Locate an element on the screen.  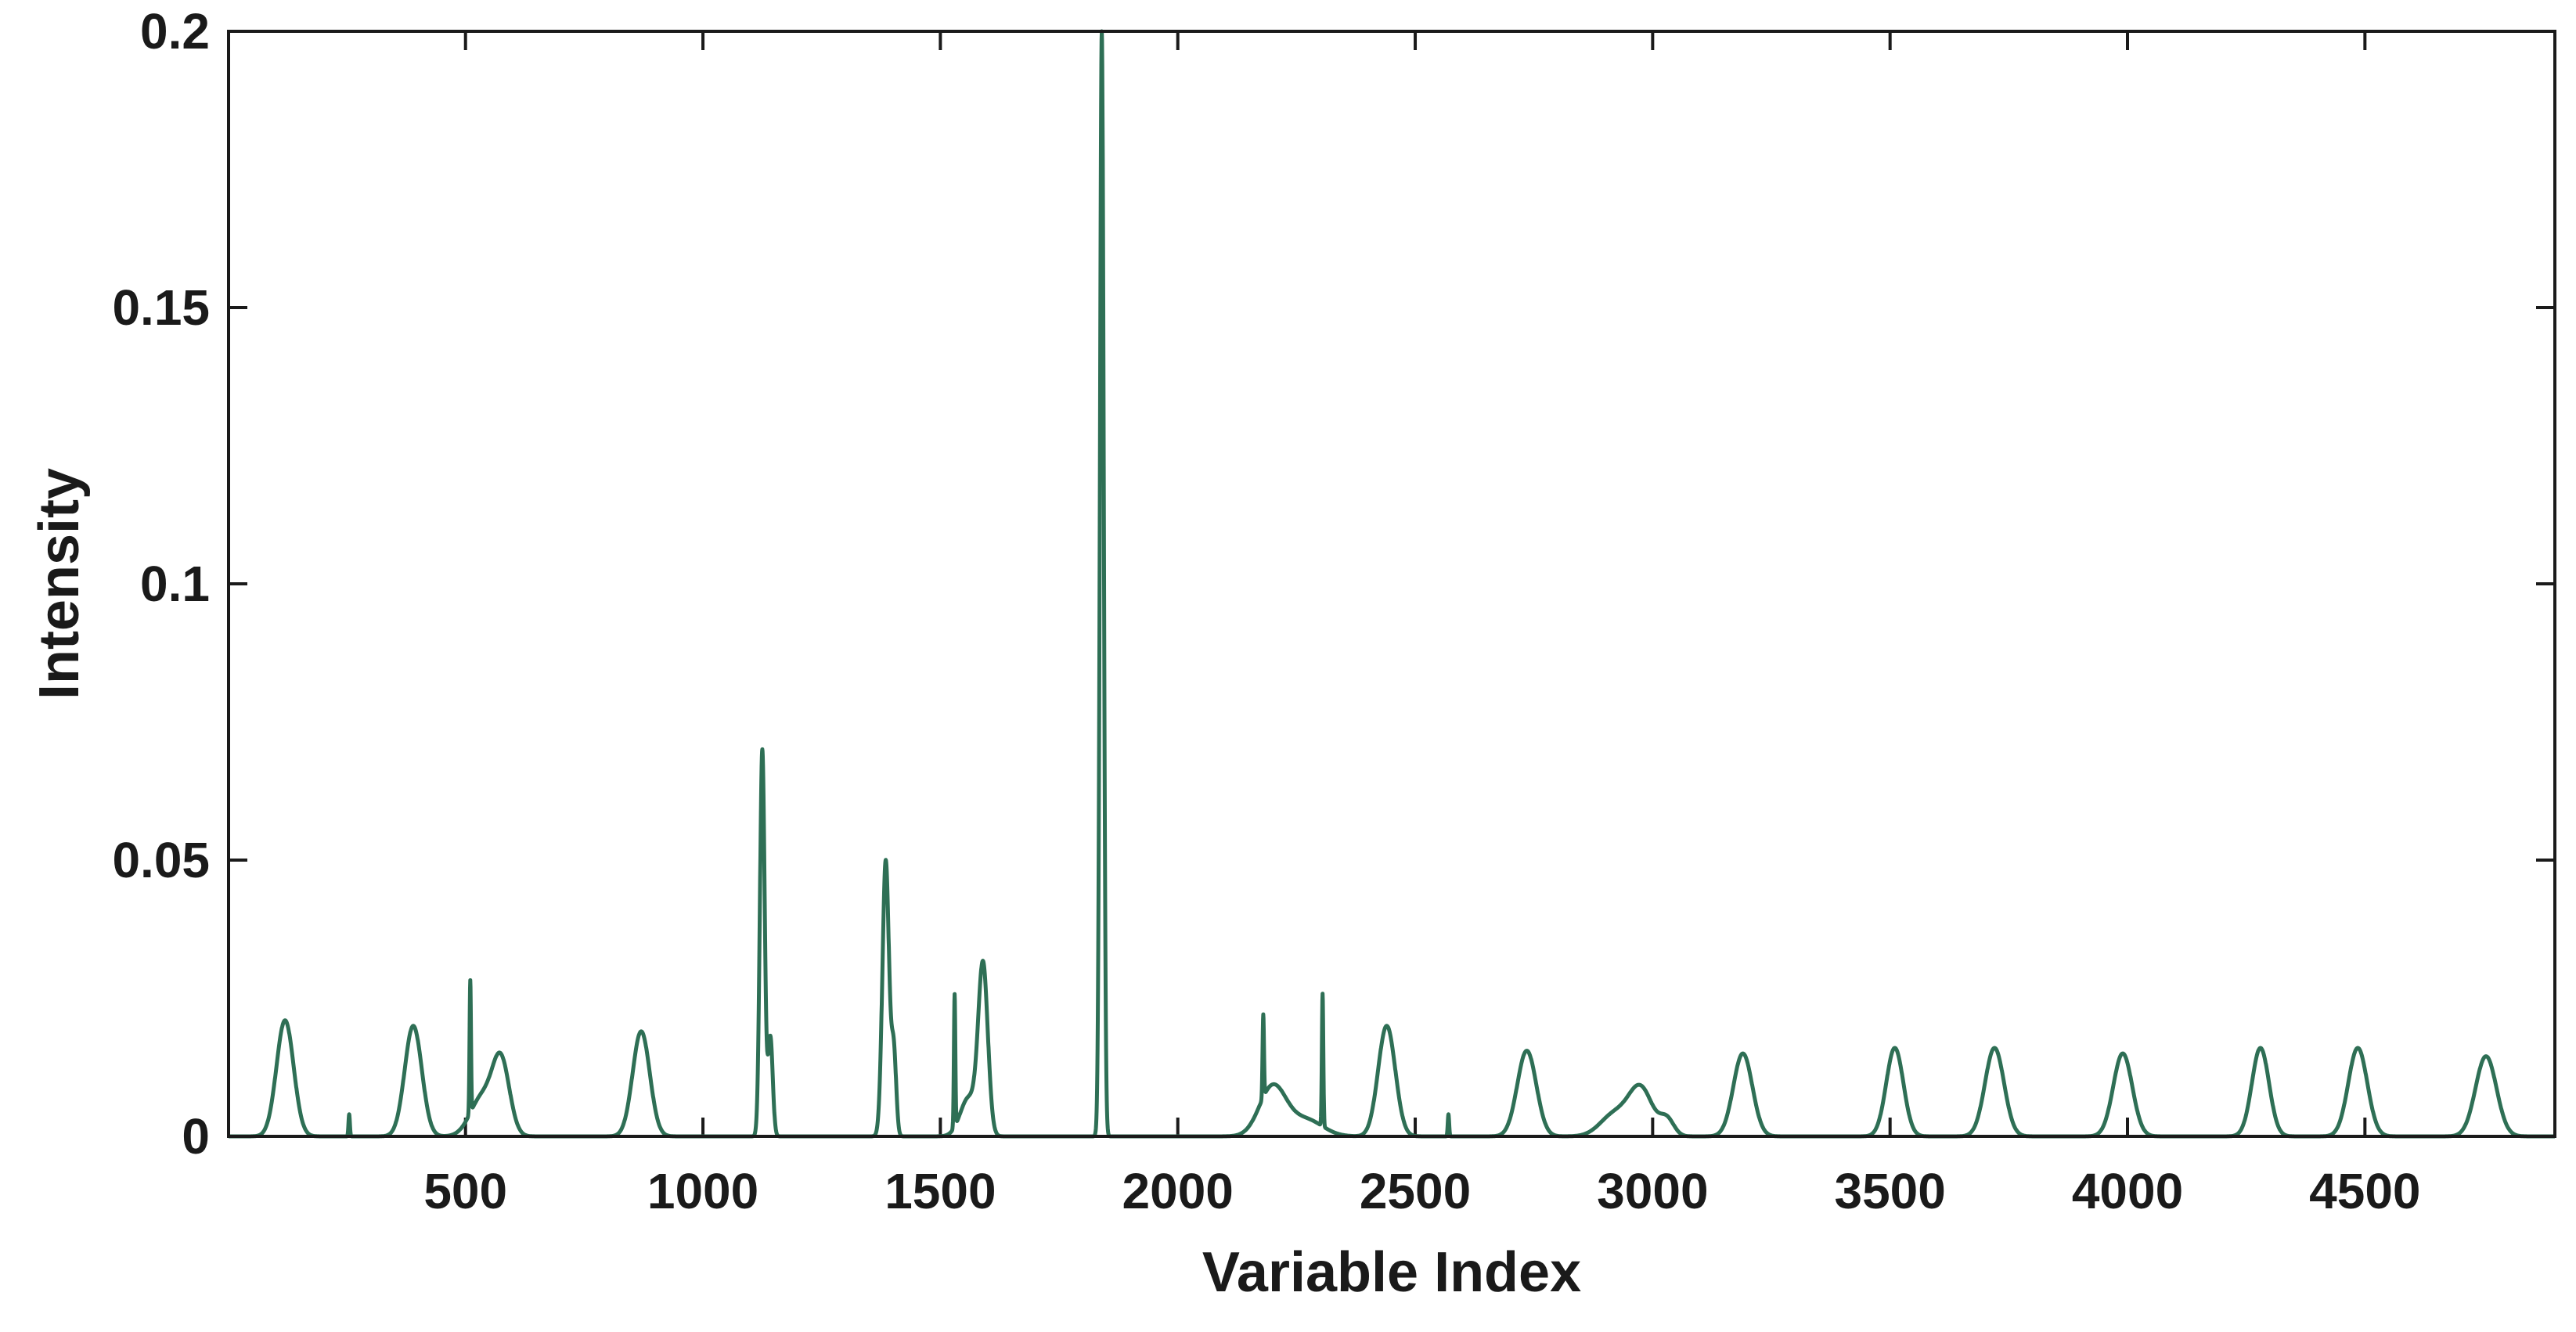
y-tick-label: 0.2 is located at coordinates (175, 31).